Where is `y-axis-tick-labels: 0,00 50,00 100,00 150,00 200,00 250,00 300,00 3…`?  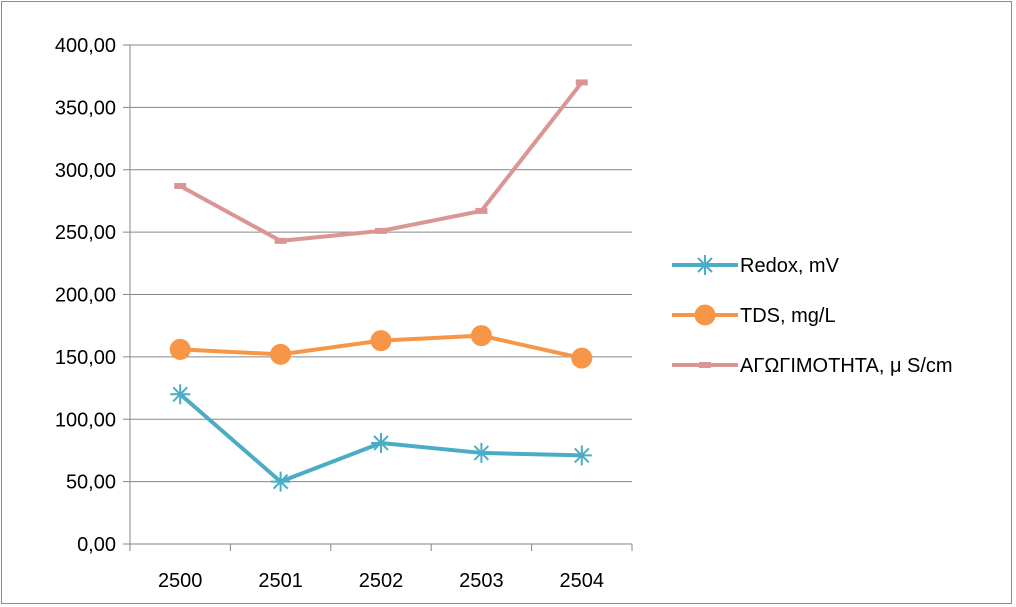 y-axis-tick-labels: 0,00 50,00 100,00 150,00 200,00 250,00 300,00 3… is located at coordinates (85, 295).